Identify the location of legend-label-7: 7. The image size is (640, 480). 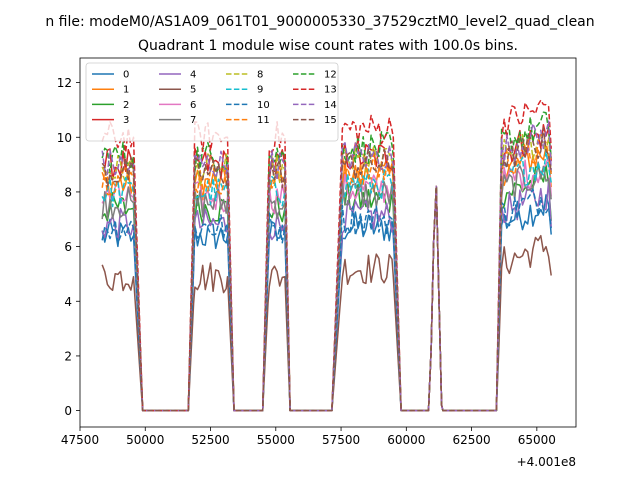
(193, 120).